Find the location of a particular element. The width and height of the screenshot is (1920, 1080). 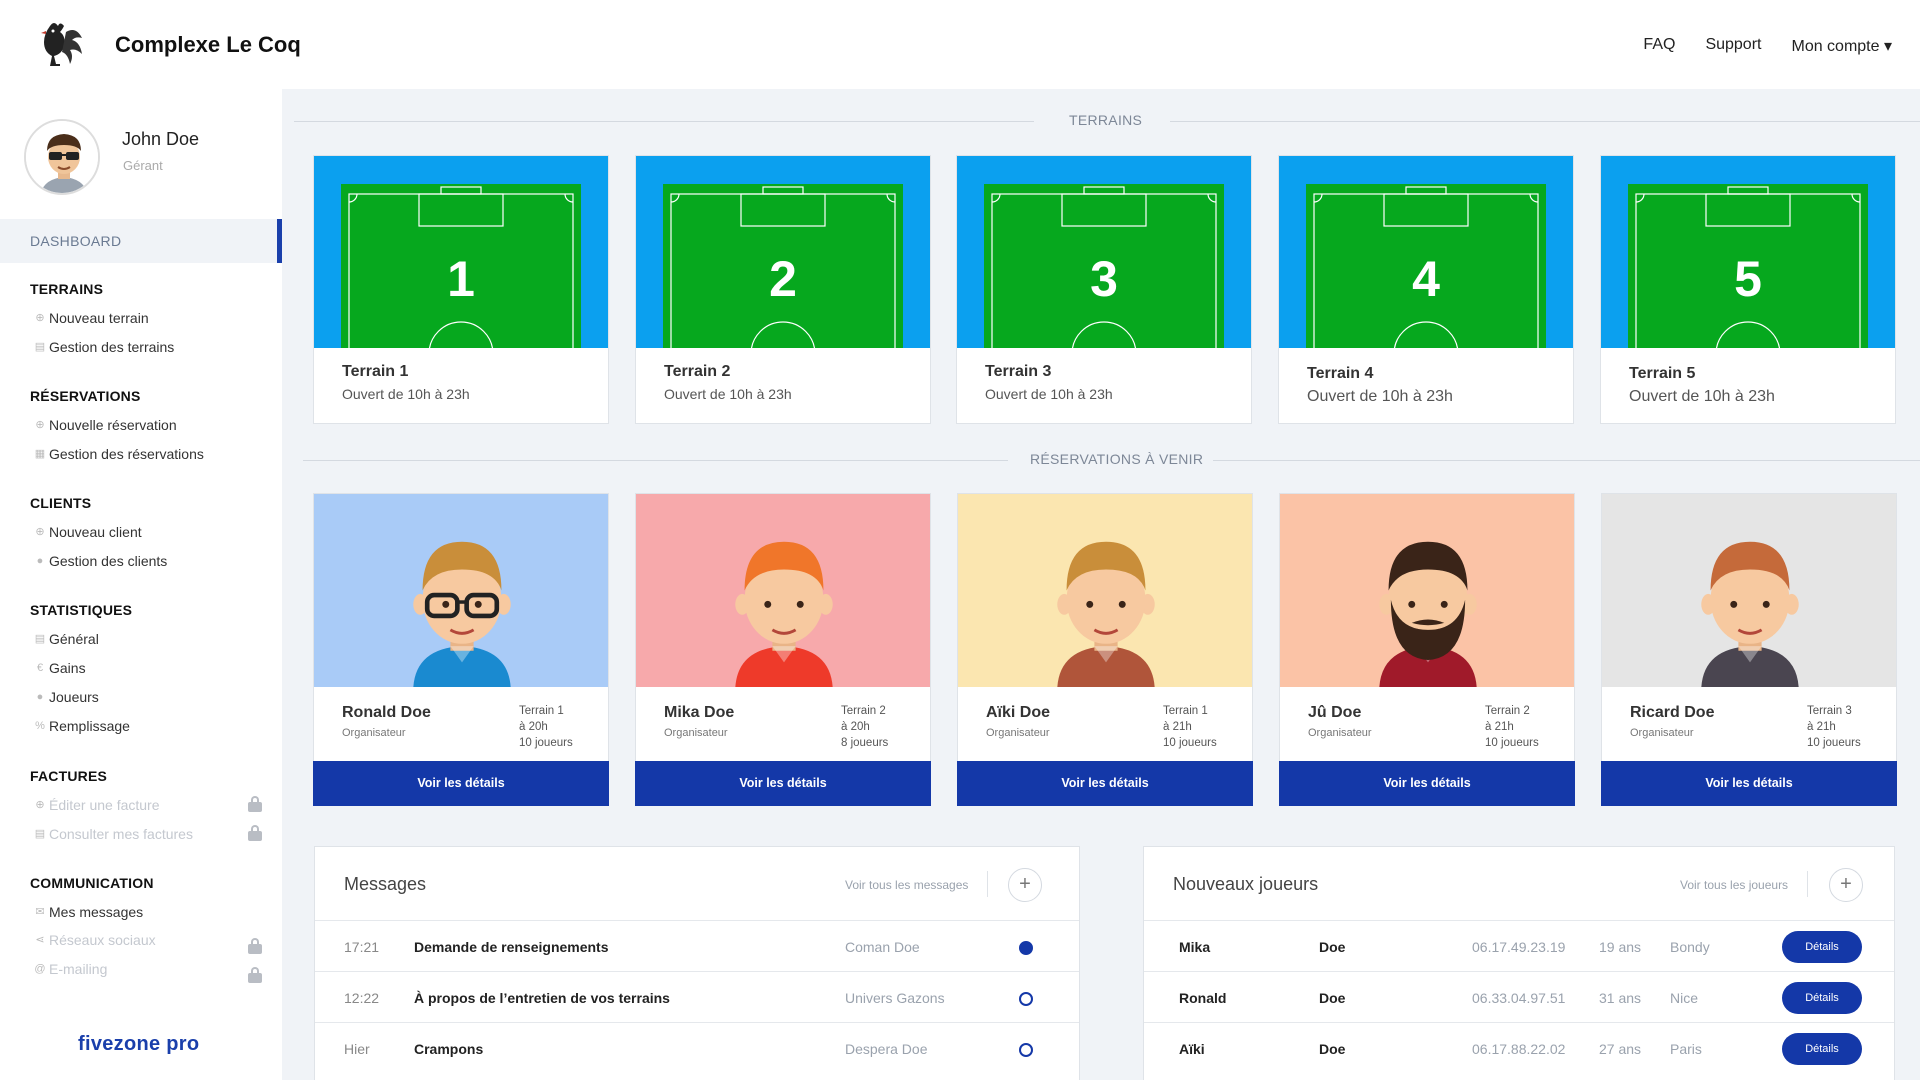

user-name: John Doe is located at coordinates (161, 139).